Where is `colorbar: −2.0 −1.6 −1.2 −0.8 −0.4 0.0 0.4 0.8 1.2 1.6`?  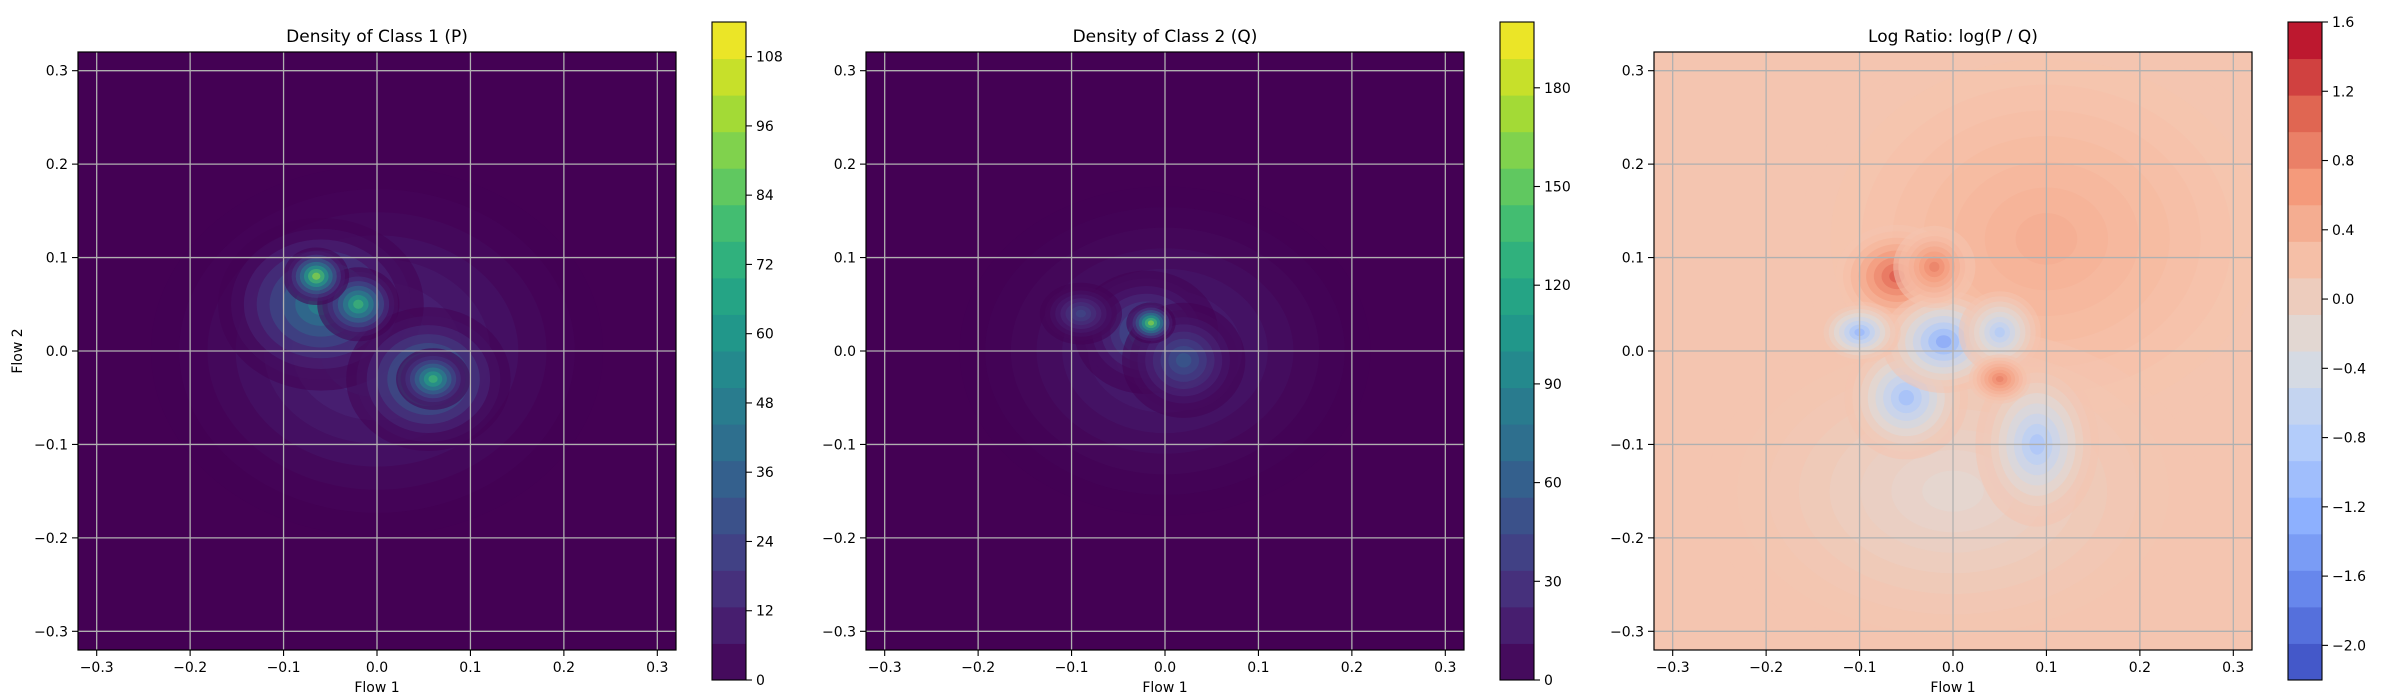
colorbar: −2.0 −1.6 −1.2 −0.8 −0.4 0.0 0.4 0.8 1.2 1.6 is located at coordinates (2326, 348).